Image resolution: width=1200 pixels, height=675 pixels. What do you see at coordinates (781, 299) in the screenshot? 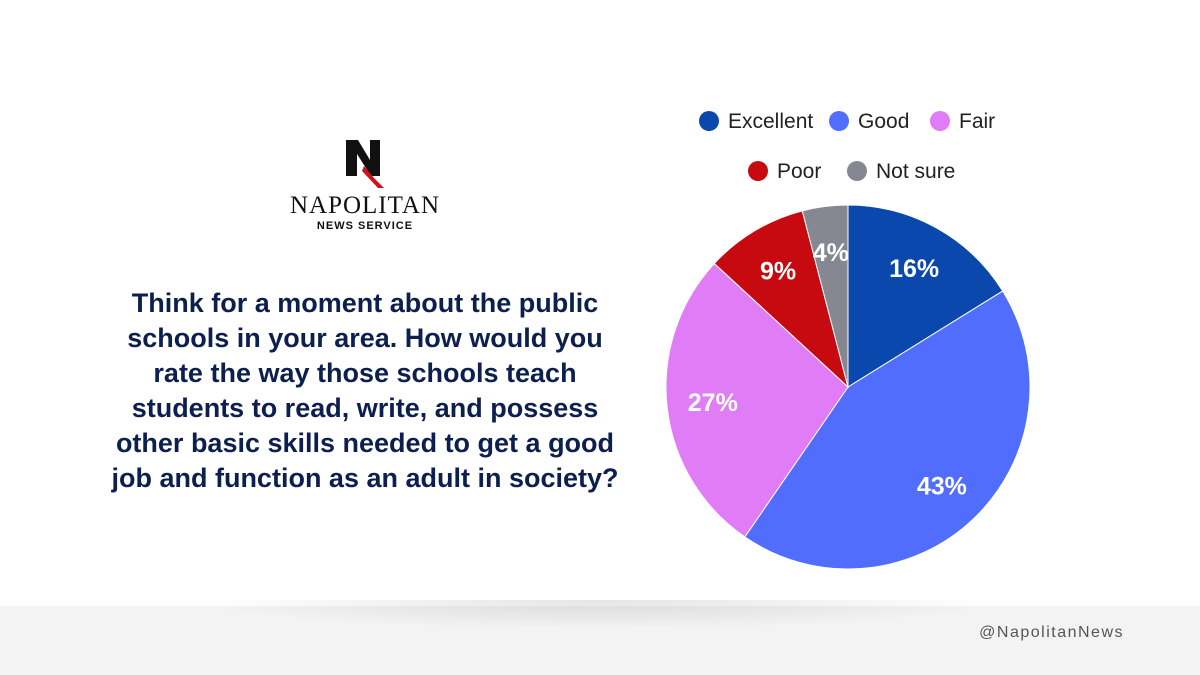
I see `pie-slice-poor` at bounding box center [781, 299].